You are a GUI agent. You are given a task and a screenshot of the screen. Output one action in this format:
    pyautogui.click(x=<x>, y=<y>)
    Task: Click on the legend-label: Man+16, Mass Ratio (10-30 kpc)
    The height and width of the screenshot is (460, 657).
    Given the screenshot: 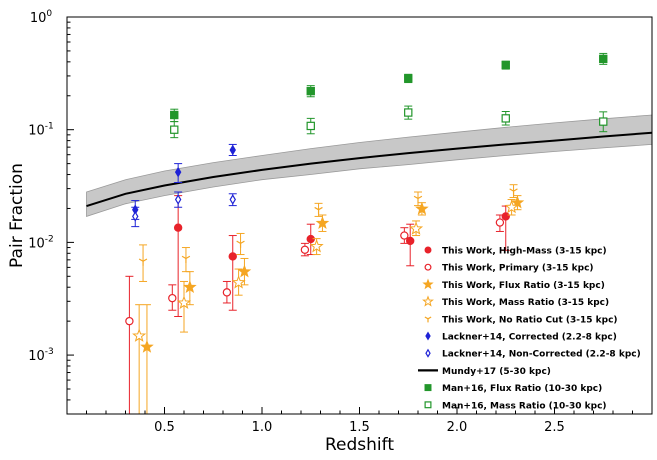 What is the action you would take?
    pyautogui.click(x=524, y=406)
    